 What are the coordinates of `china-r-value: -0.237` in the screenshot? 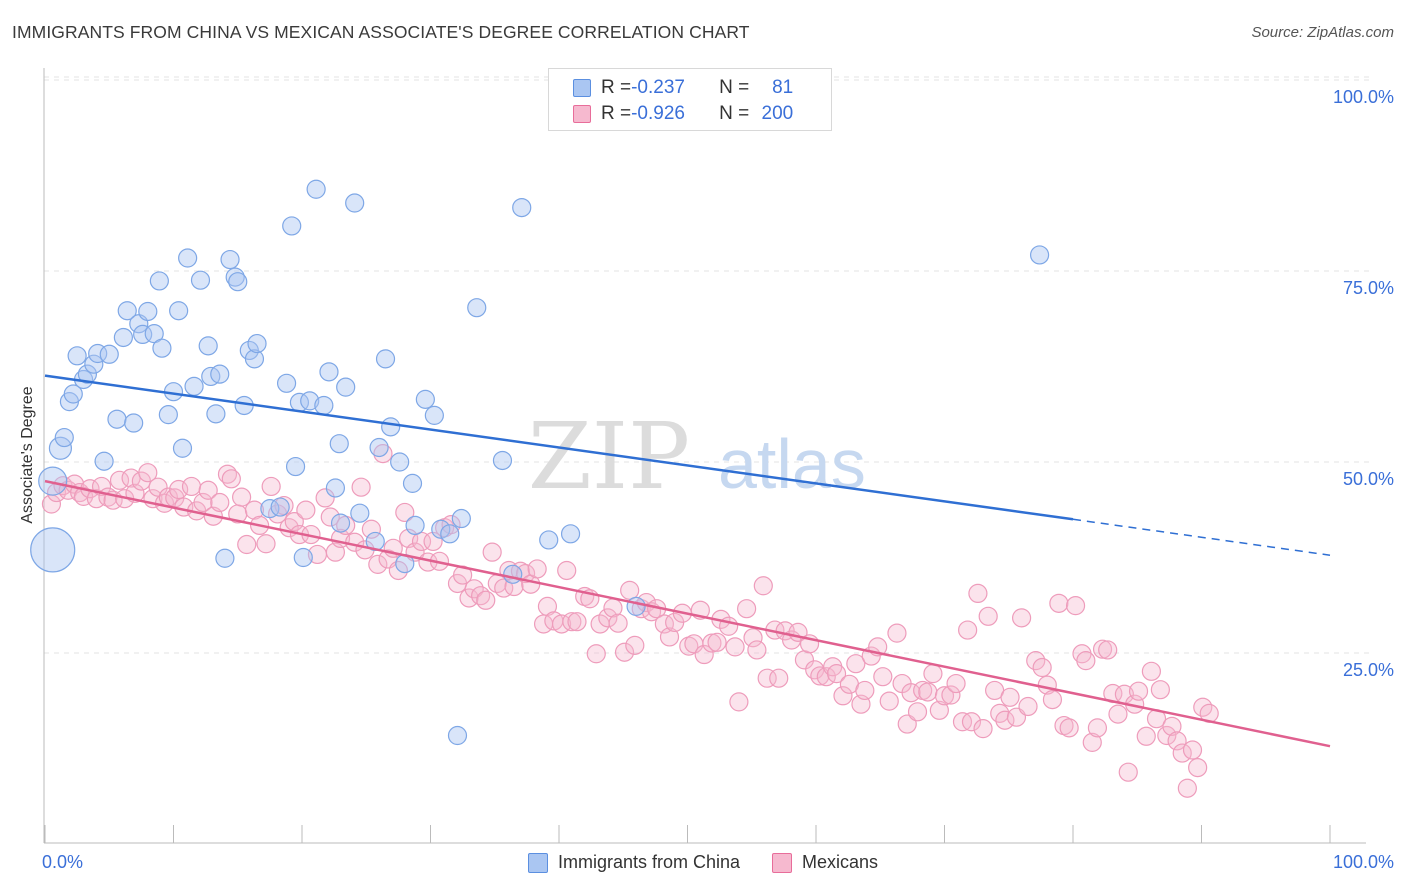 It's located at (658, 87).